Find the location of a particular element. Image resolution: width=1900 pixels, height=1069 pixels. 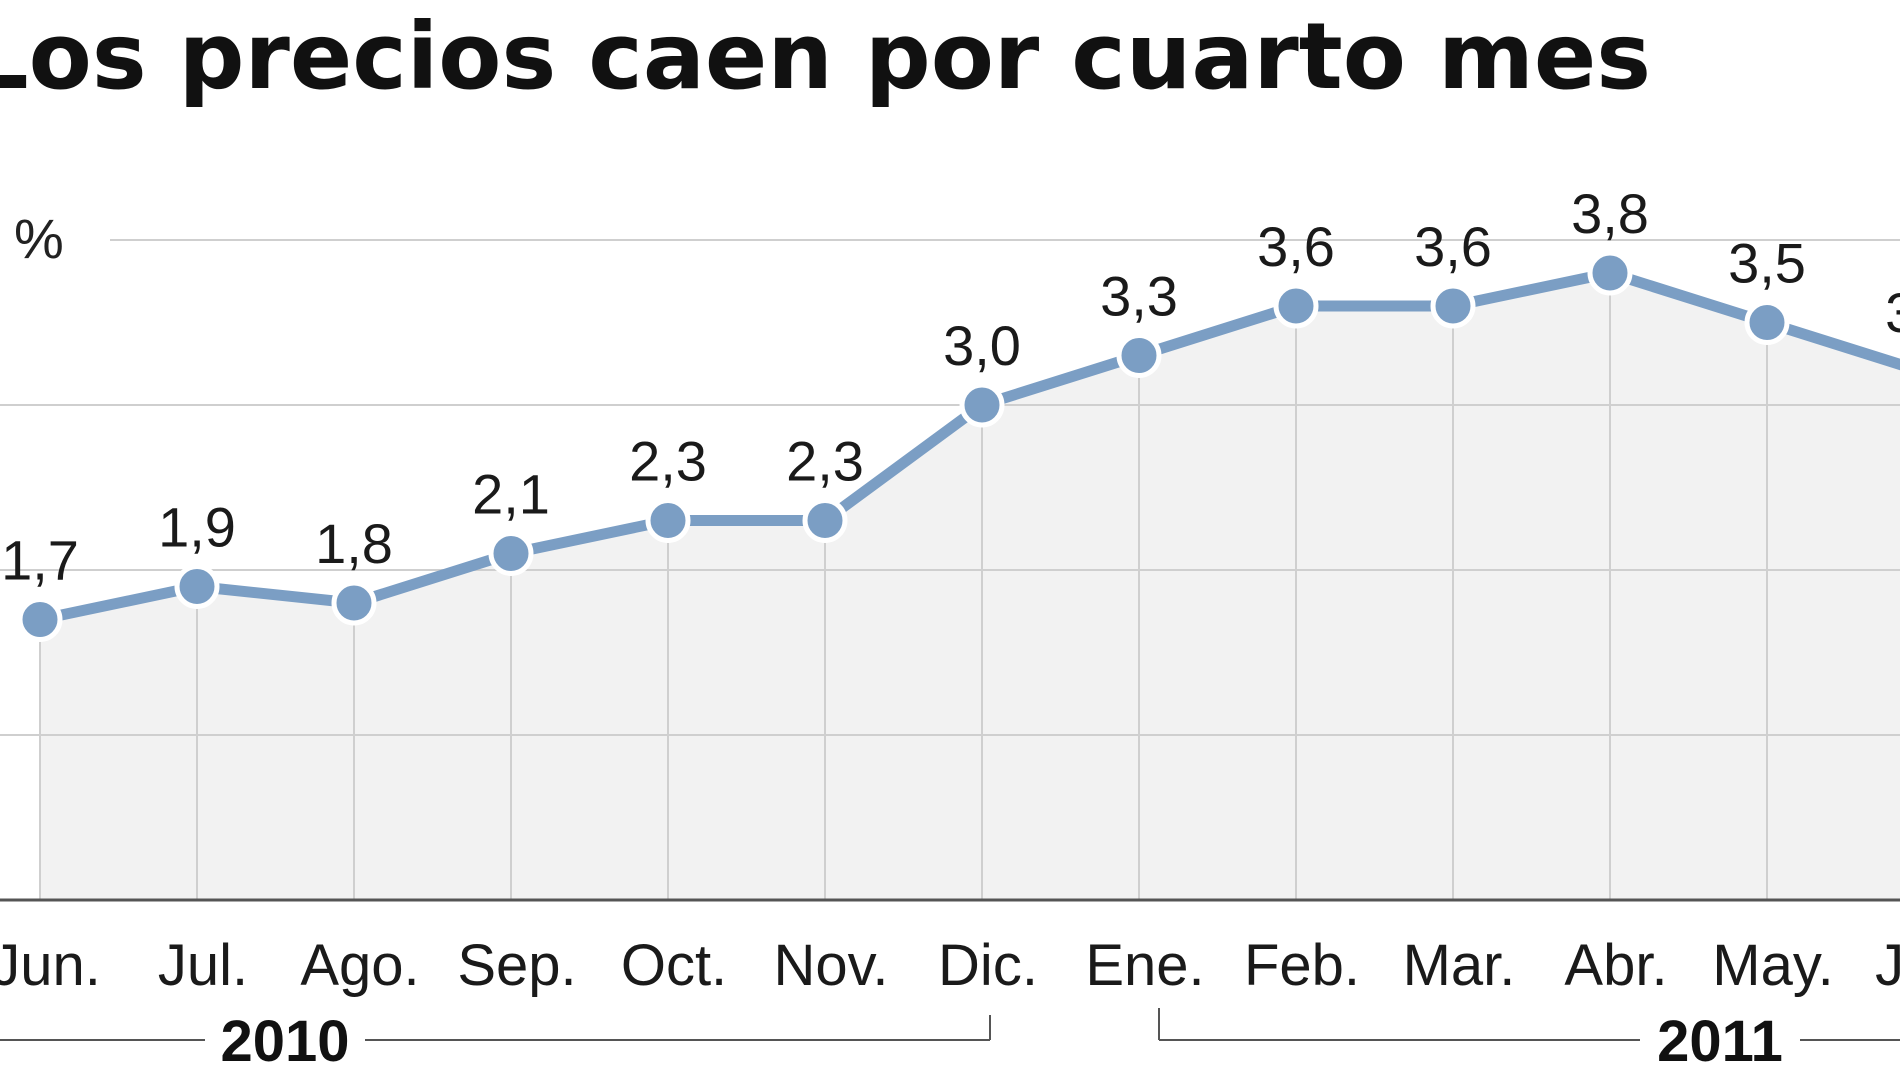

year-brackets: 2010 2011 is located at coordinates (950, 1038).